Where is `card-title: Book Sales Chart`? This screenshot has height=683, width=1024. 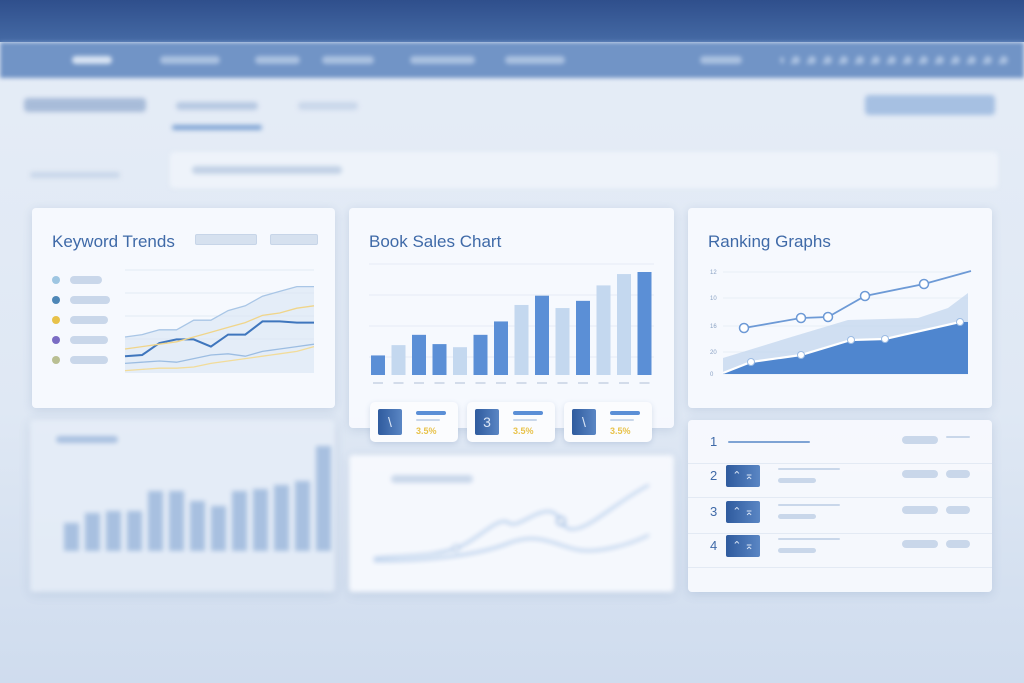 card-title: Book Sales Chart is located at coordinates (435, 241).